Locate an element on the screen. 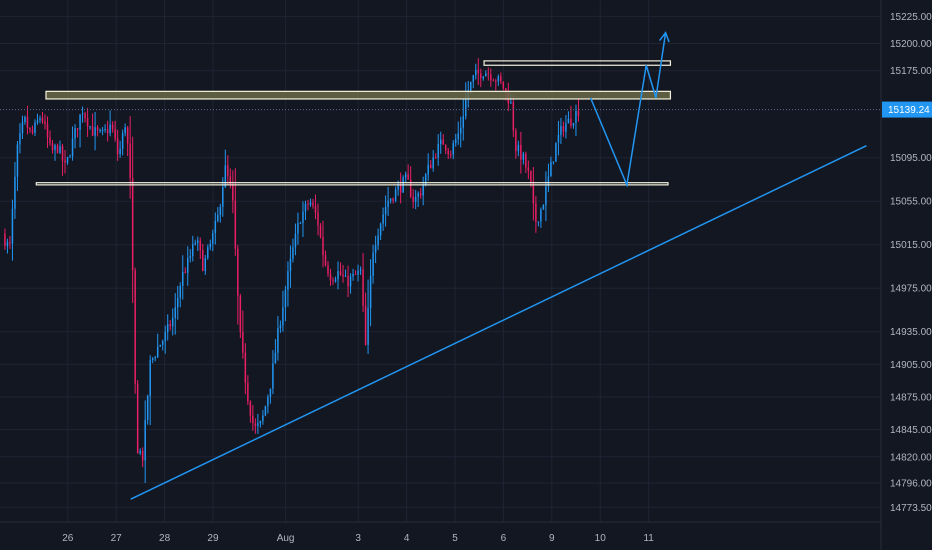 Image resolution: width=932 pixels, height=550 pixels. last-price-badge is located at coordinates (907, 109).